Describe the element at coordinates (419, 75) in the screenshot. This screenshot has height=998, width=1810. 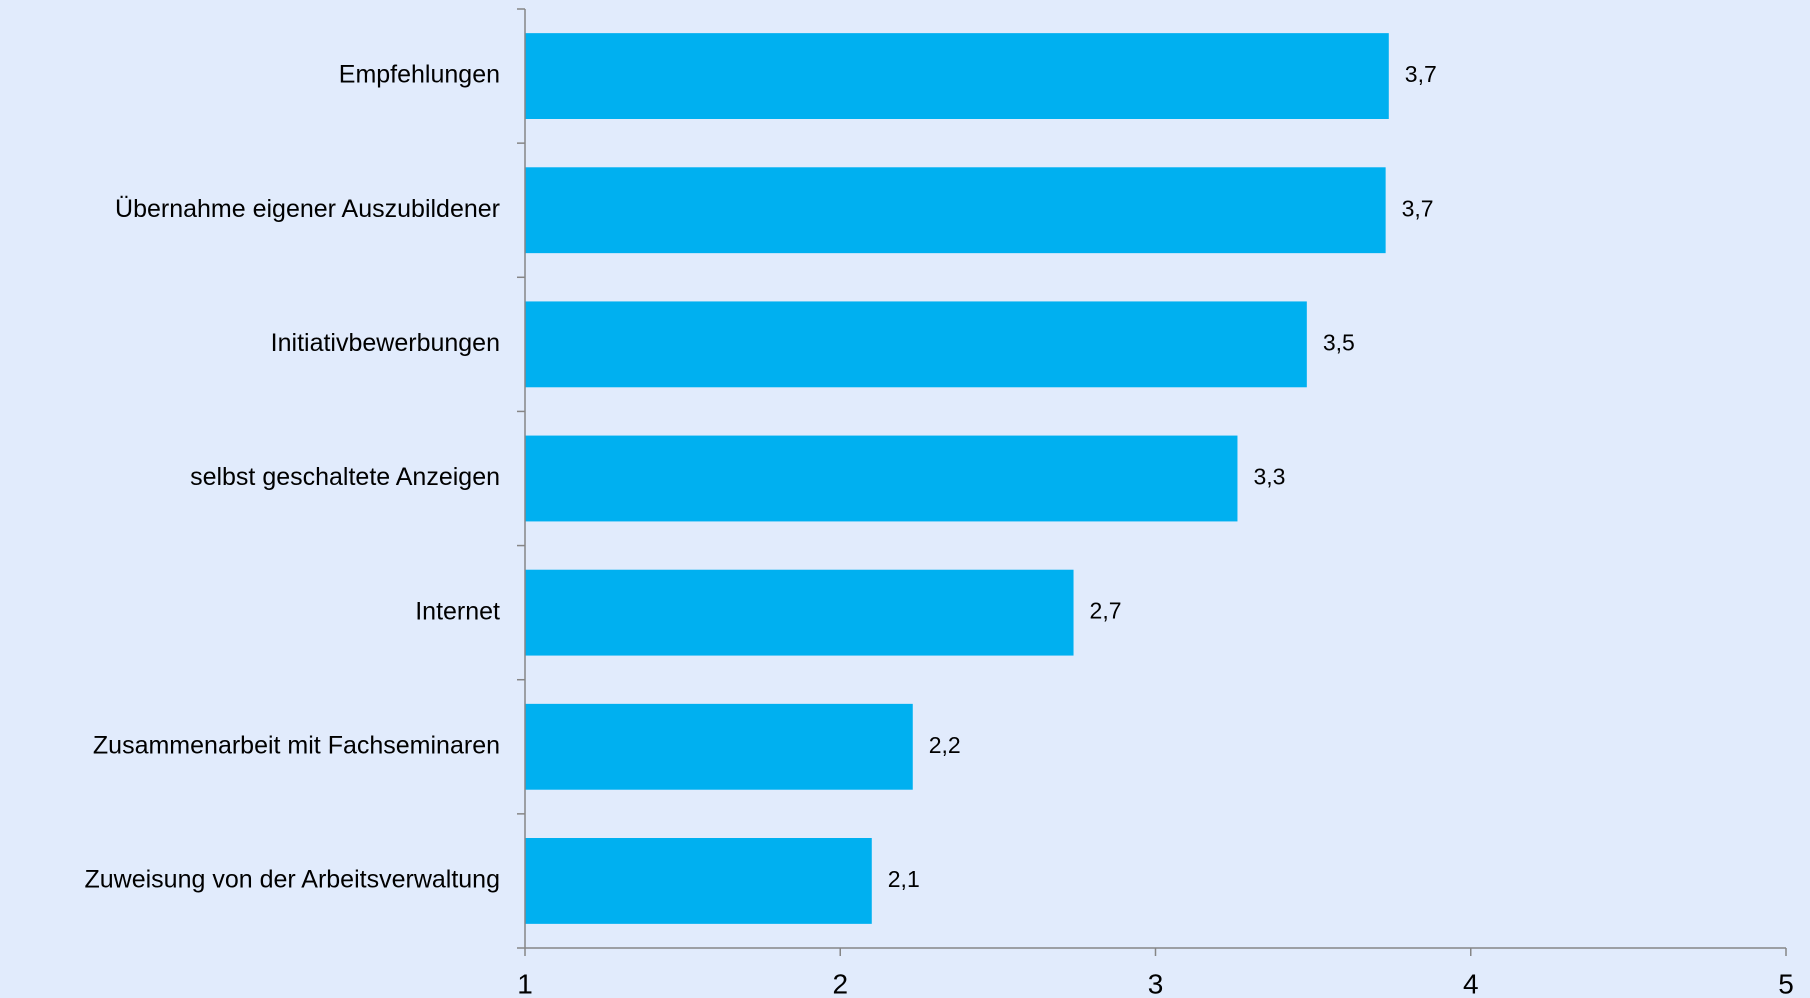
I see `category-label: Empfehlungen` at that location.